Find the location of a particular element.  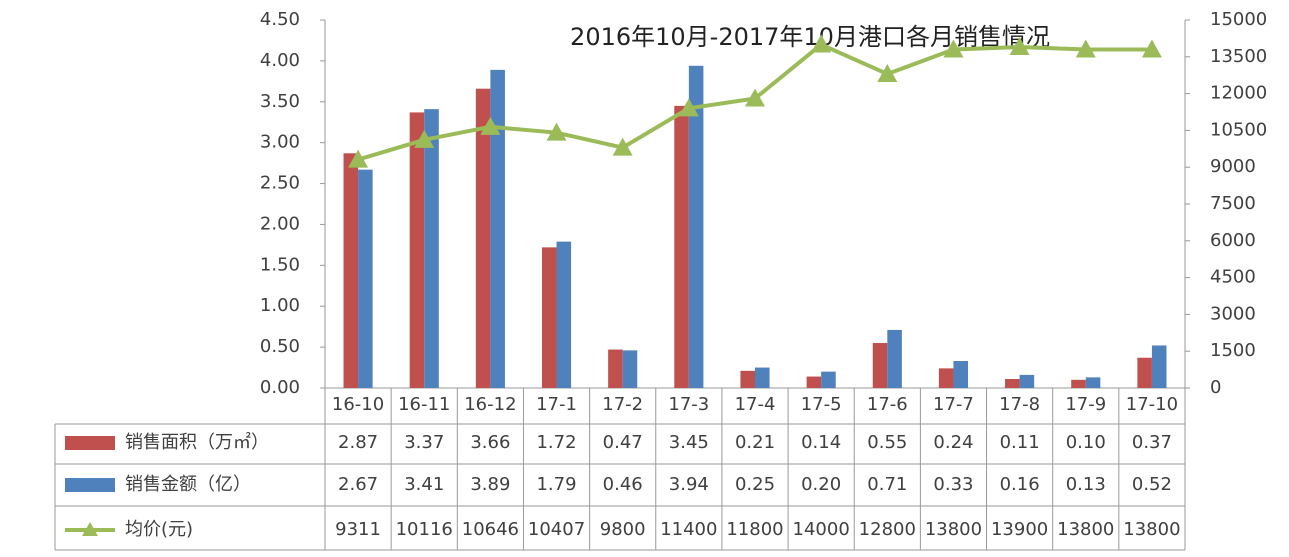

table-value: 0.33 is located at coordinates (953, 484).